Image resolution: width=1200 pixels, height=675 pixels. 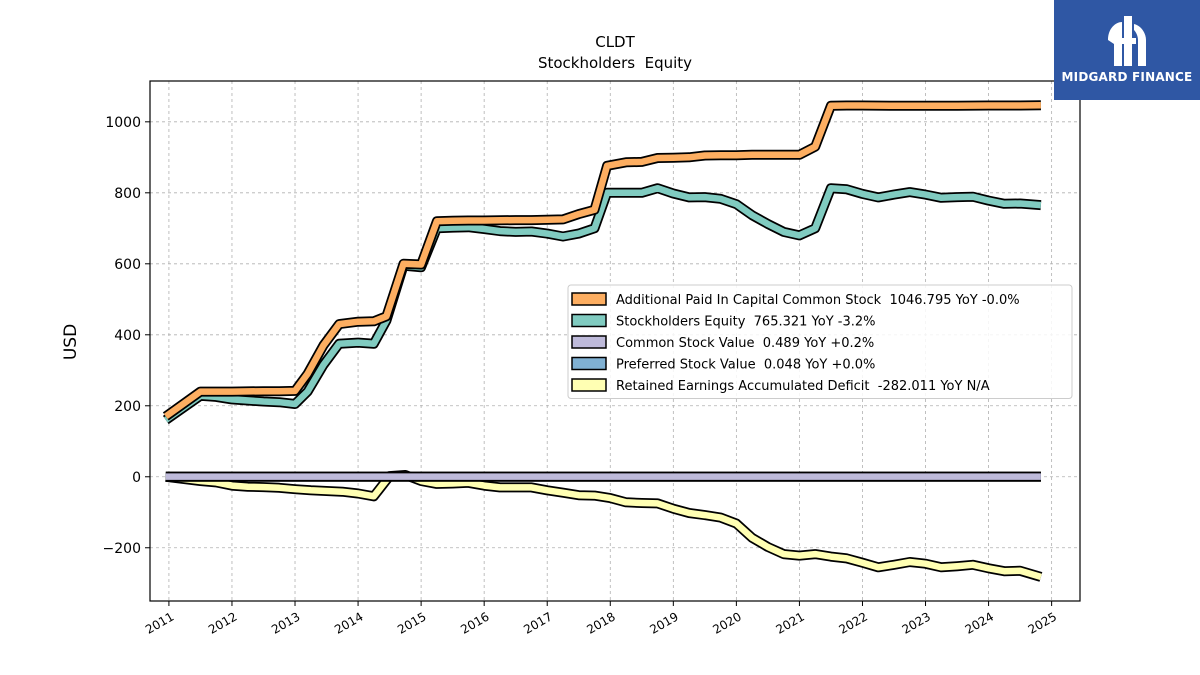 What do you see at coordinates (127, 194) in the screenshot?
I see `y-tick-label: 800` at bounding box center [127, 194].